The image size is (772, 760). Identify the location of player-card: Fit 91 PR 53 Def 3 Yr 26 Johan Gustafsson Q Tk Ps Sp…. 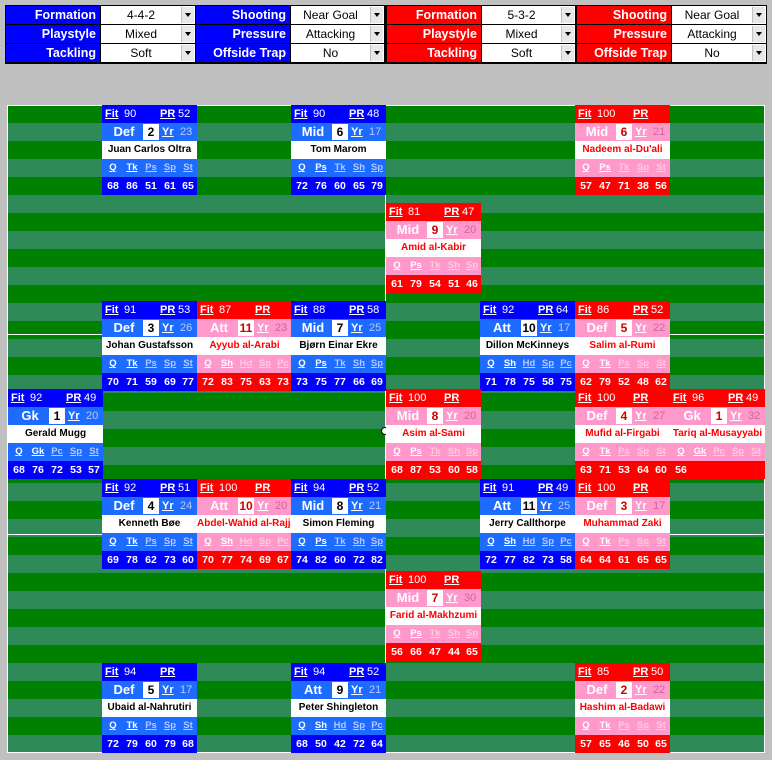
(149, 346).